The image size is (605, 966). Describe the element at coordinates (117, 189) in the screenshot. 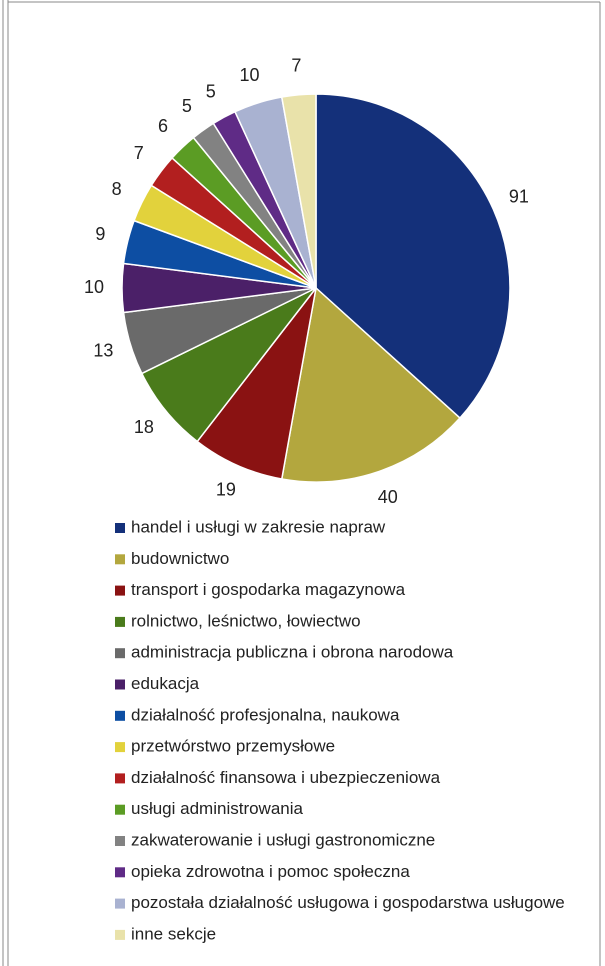

I see `data-label: 8` at that location.